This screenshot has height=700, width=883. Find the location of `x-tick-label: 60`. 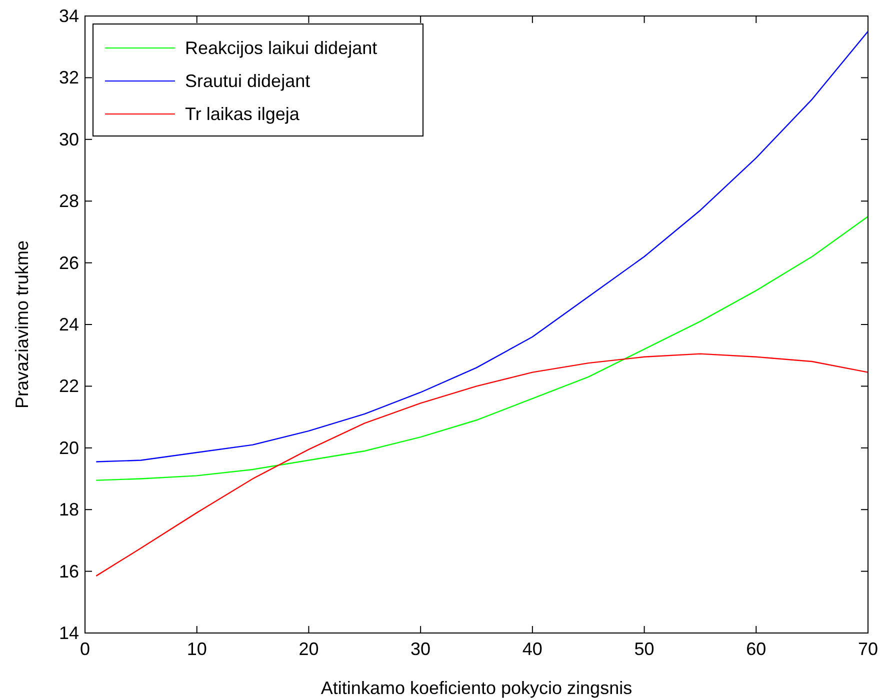

x-tick-label: 60 is located at coordinates (756, 649).